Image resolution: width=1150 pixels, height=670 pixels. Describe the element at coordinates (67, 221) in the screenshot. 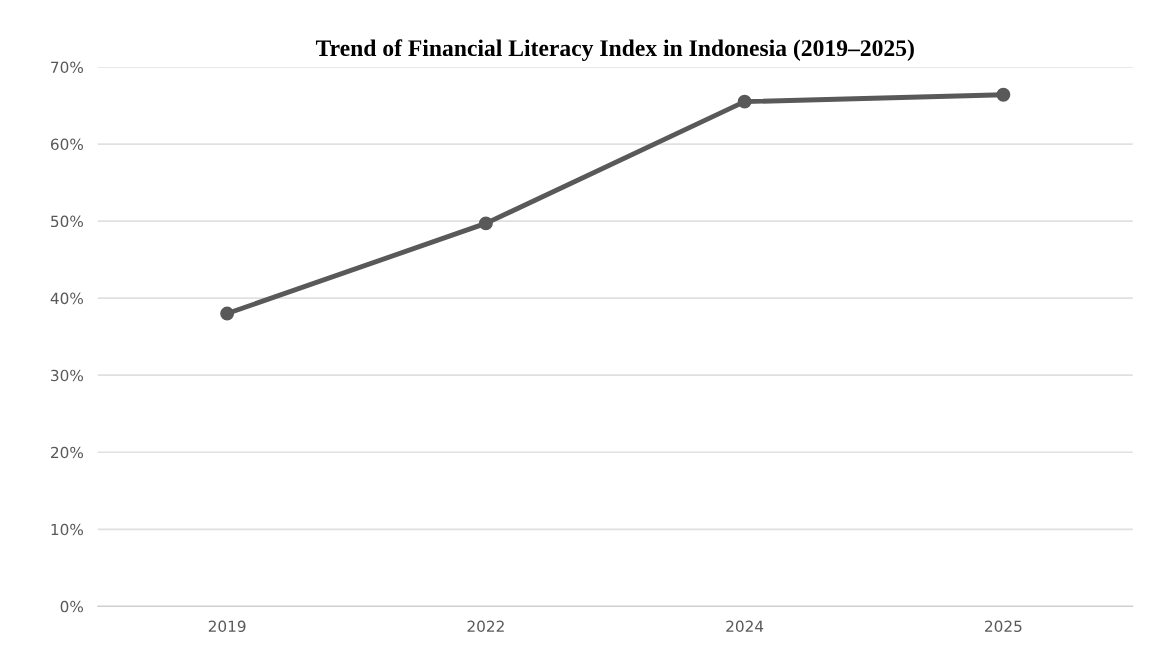

I see `y-tick-label: 50%` at that location.